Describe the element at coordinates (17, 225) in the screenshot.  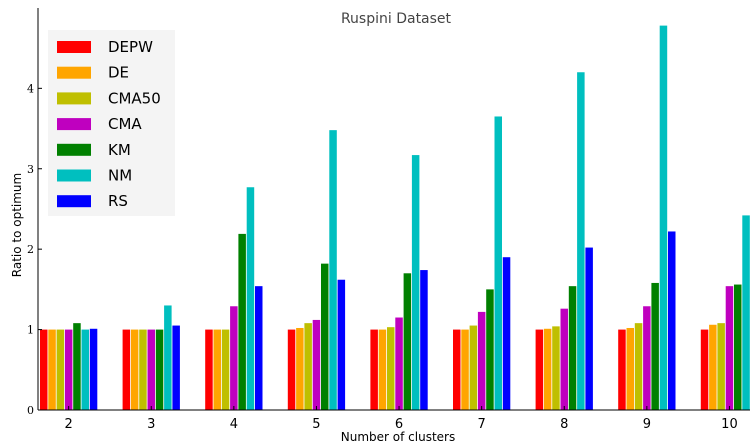
I see `y-axis-label: Ratio to optimum` at that location.